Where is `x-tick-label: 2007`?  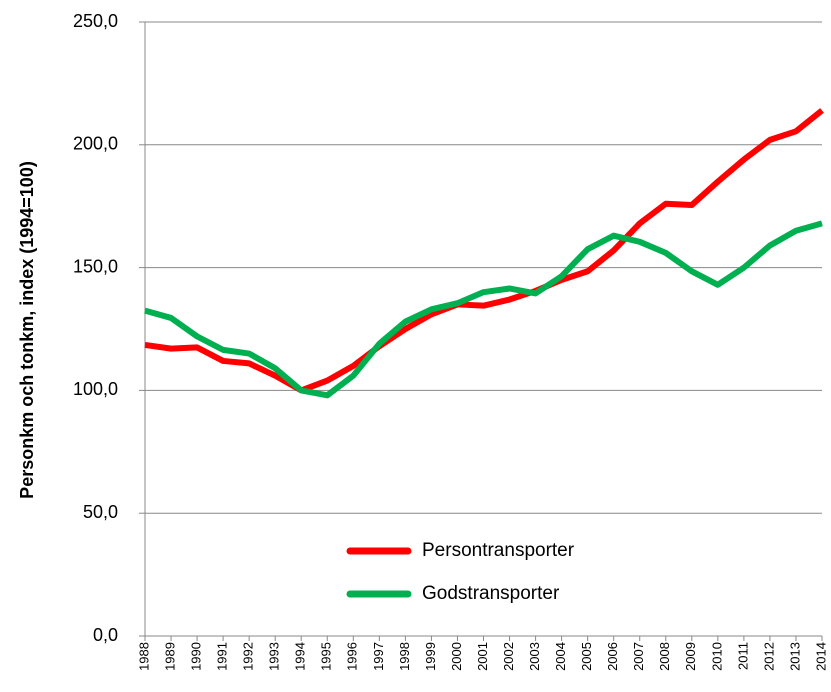 x-tick-label: 2007 is located at coordinates (638, 656).